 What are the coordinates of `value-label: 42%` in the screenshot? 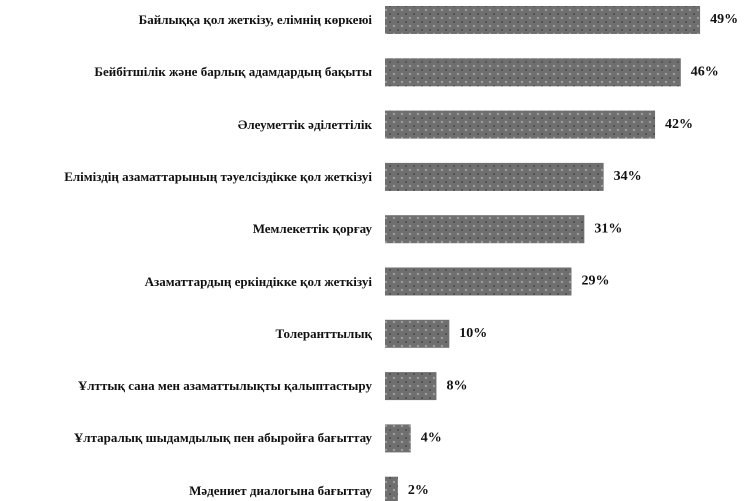 It's located at (679, 124).